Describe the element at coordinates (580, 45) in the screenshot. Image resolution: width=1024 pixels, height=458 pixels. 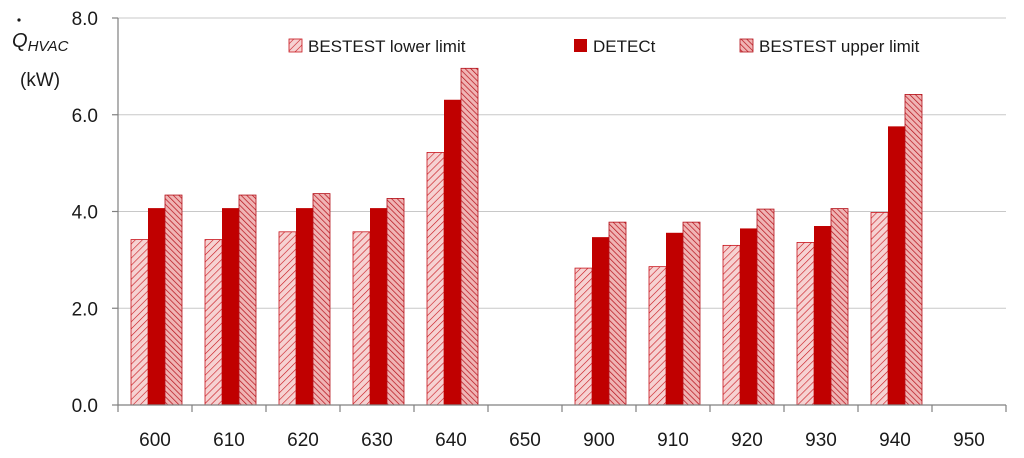
I see `legend-swatch-detect` at that location.